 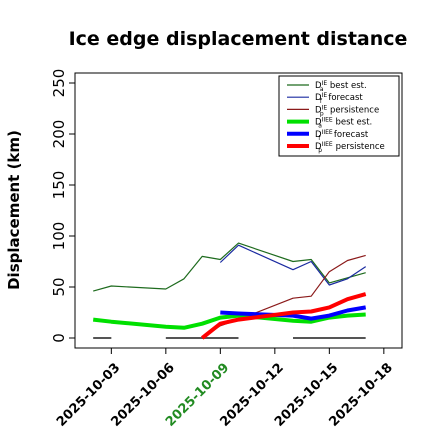 I want to click on legend-label-1: DIE f forecast, so click(x=339, y=98).